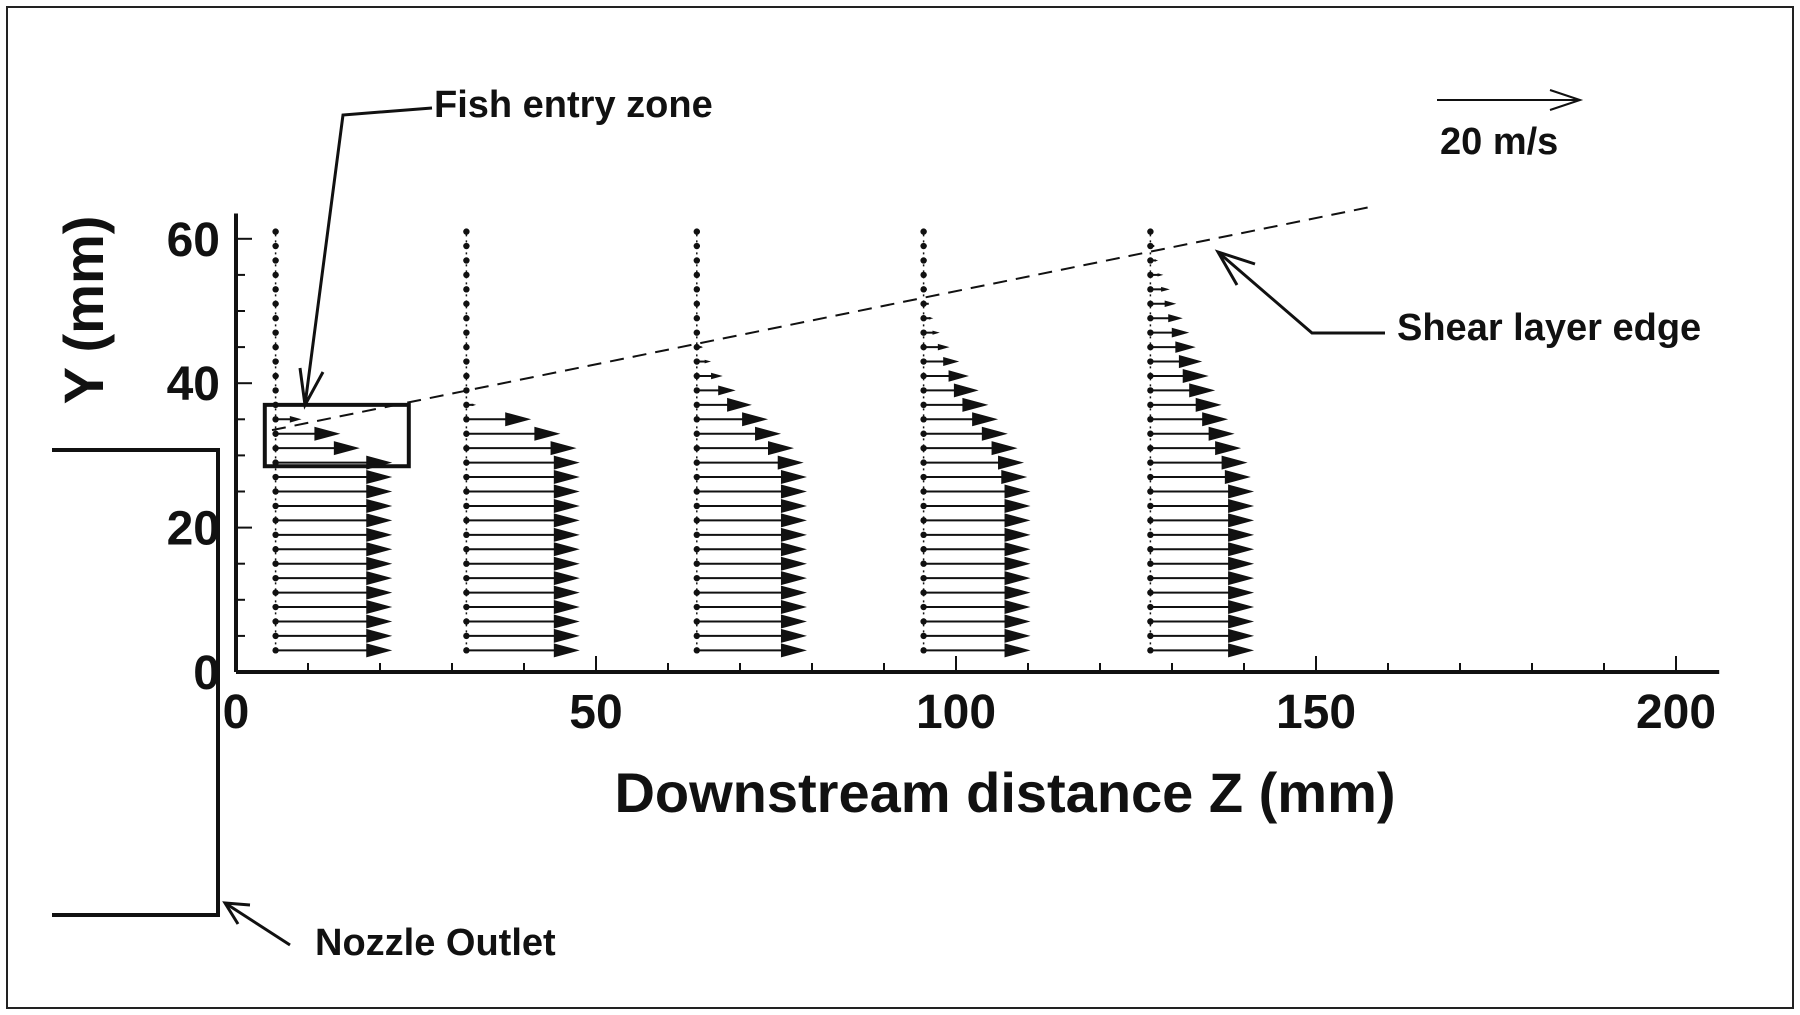 This screenshot has height=1015, width=1800. What do you see at coordinates (83, 310) in the screenshot?
I see `y-axis-title: Y (mm)` at bounding box center [83, 310].